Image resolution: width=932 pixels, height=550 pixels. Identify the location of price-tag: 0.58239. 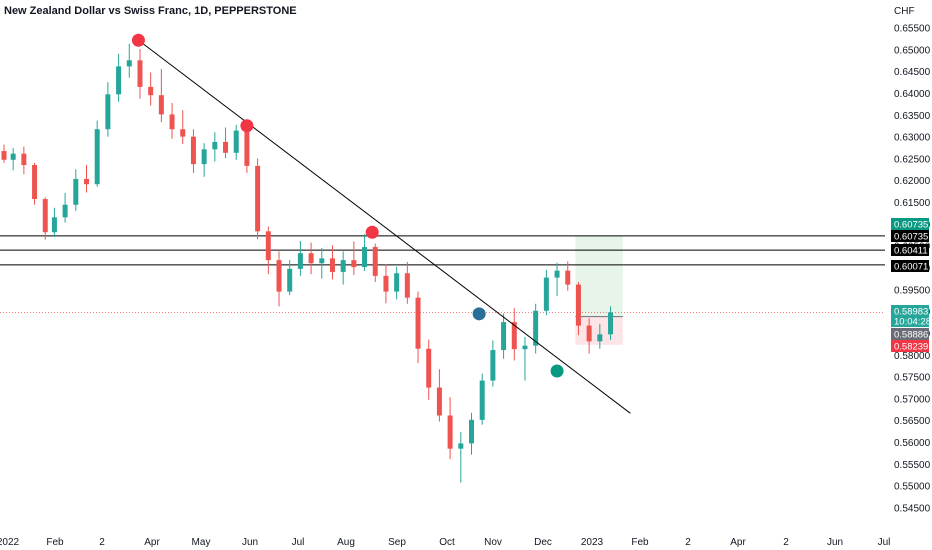
(910, 346).